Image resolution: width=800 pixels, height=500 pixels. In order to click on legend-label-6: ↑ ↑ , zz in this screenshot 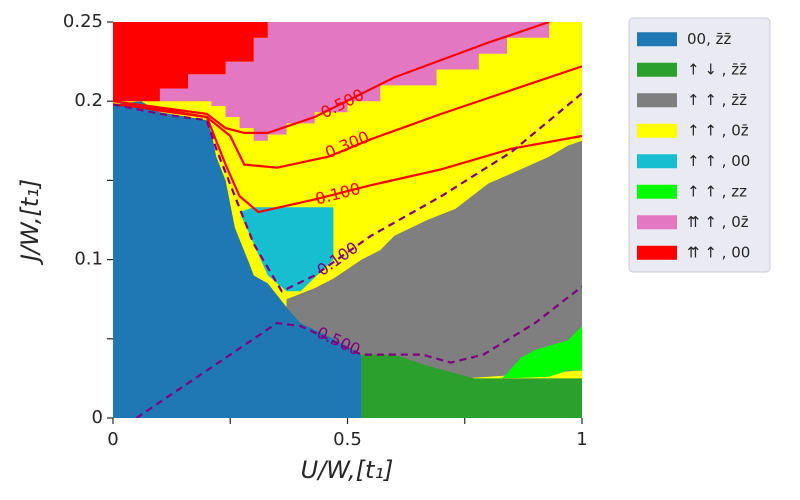, I will do `click(717, 191)`.